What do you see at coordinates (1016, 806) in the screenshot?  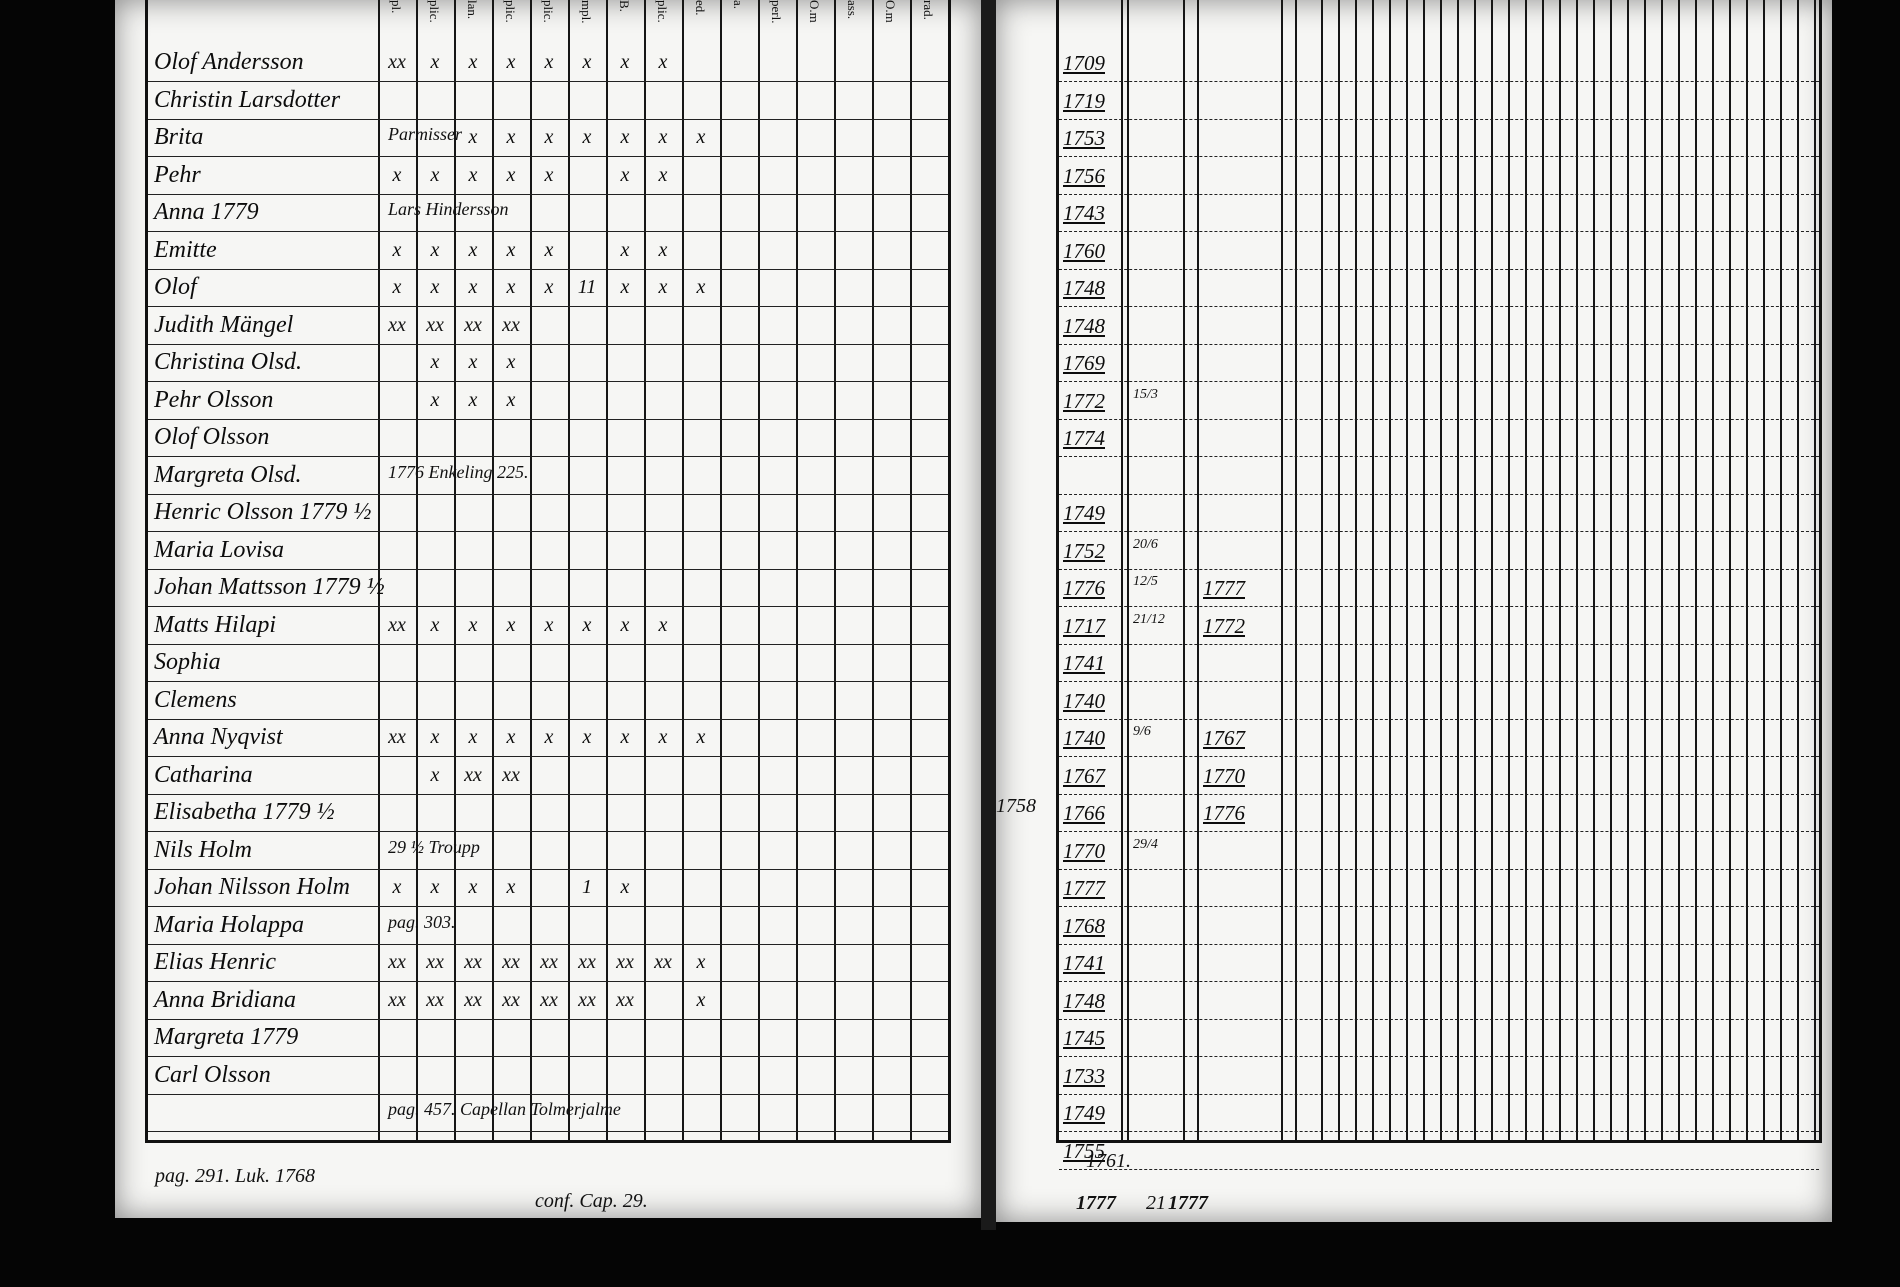 I see `margin-year: 1758` at bounding box center [1016, 806].